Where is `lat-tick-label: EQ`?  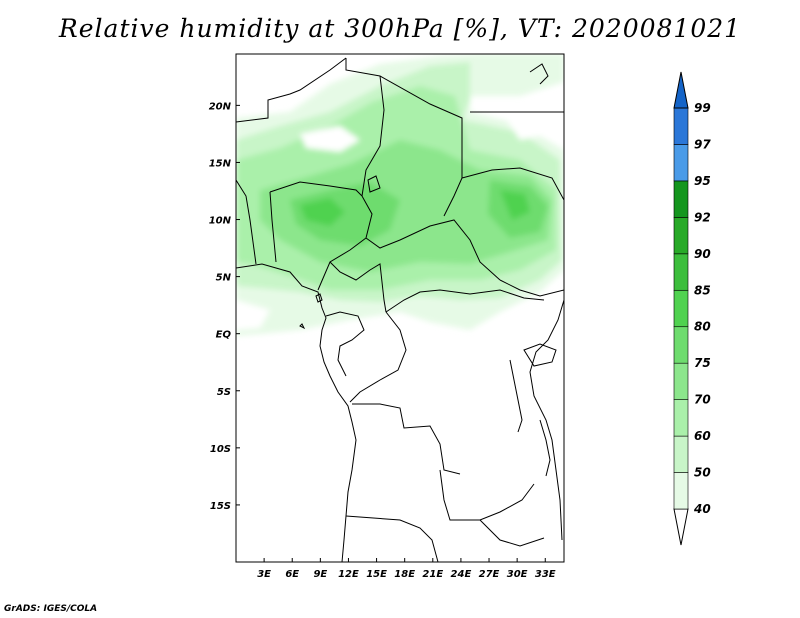 lat-tick-label: EQ is located at coordinates (224, 335).